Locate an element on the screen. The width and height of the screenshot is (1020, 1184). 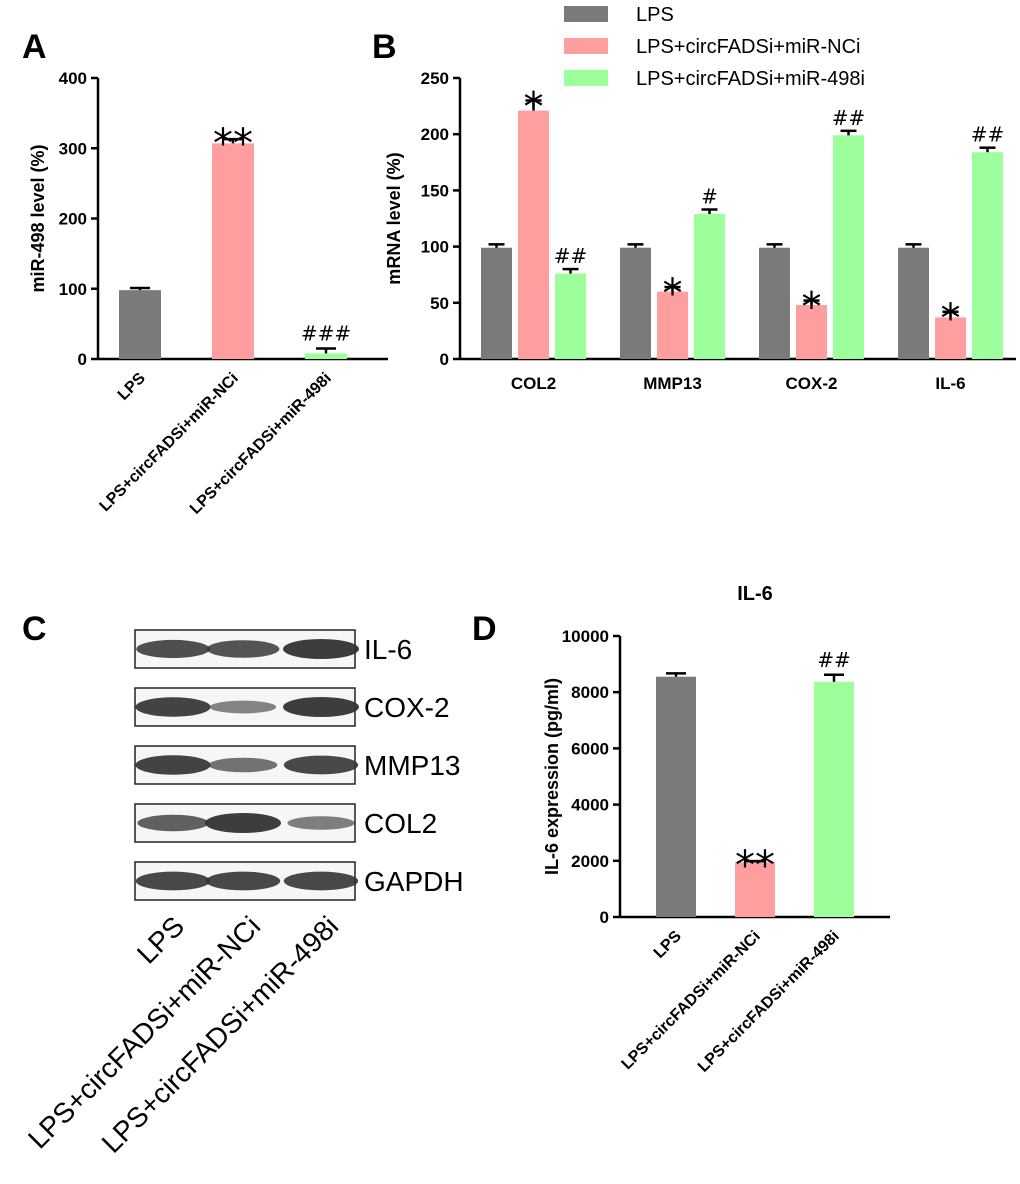
chart-a-bar-lps-circfadsi-mir-498i is located at coordinates (326, 356).